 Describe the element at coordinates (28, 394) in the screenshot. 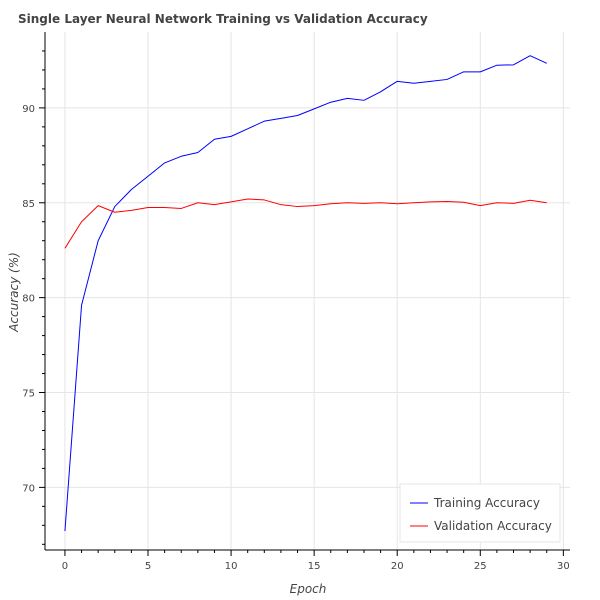

I see `y-tick-label: 75` at that location.